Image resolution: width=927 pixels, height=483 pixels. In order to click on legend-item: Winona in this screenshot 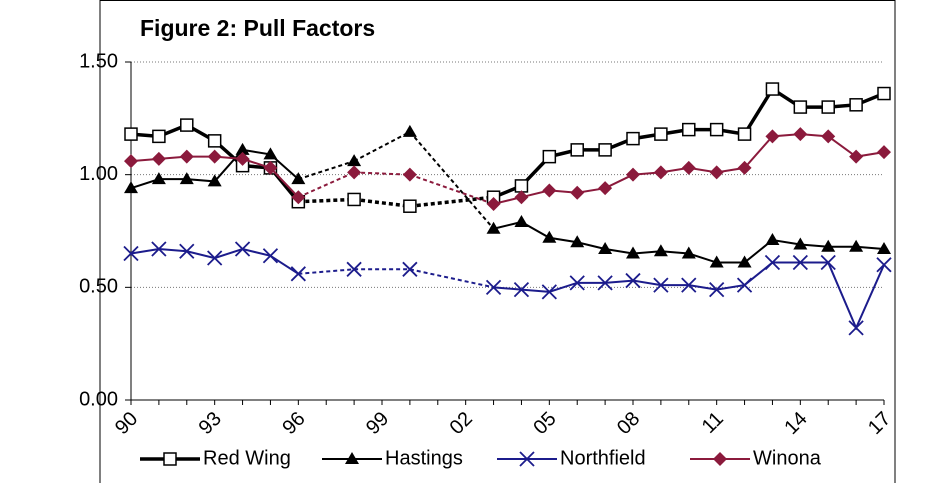, I will do `click(756, 458)`.